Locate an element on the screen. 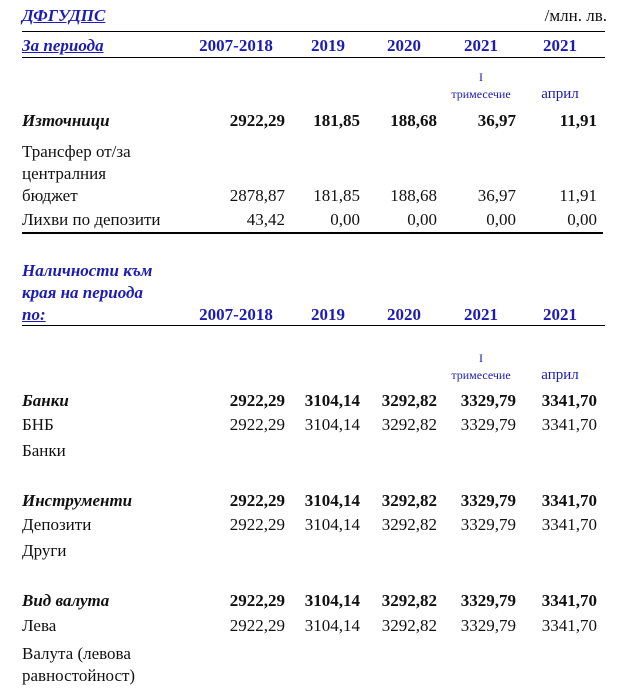  cell-value: 43,42 is located at coordinates (265, 219).